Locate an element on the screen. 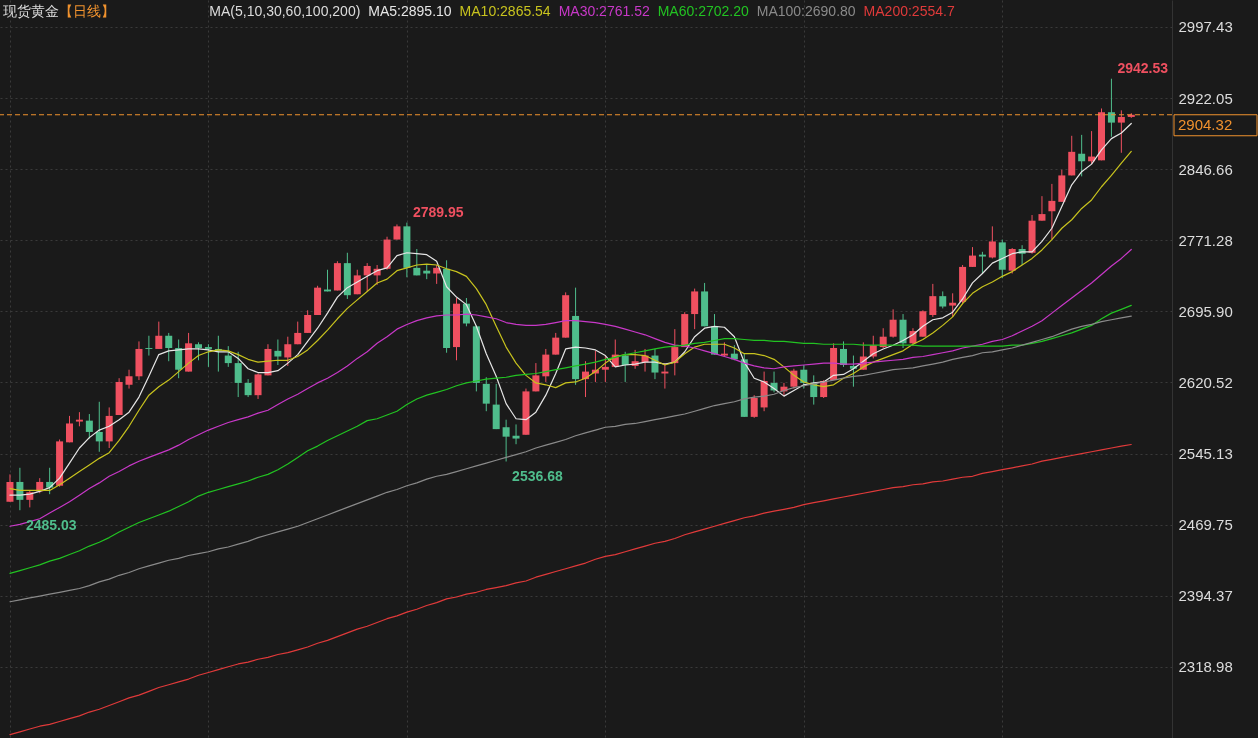  text: 2485.03 is located at coordinates (51, 525).